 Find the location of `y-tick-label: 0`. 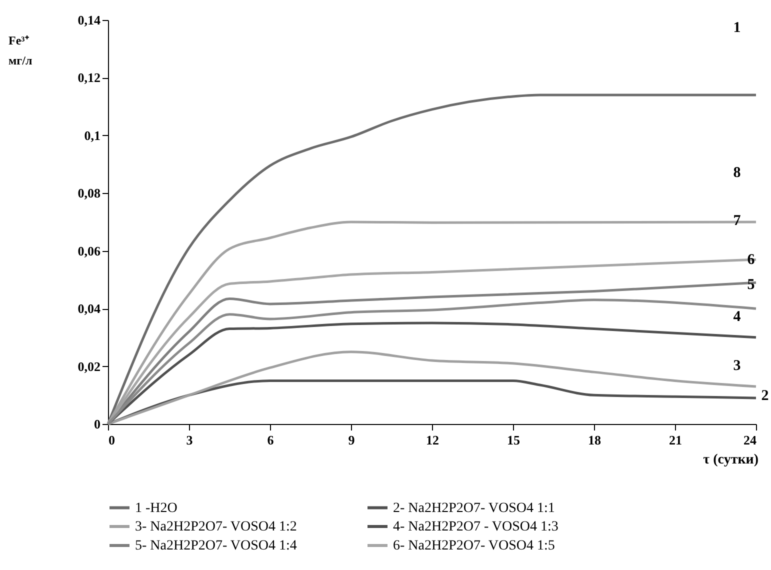

y-tick-label: 0 is located at coordinates (97, 424).